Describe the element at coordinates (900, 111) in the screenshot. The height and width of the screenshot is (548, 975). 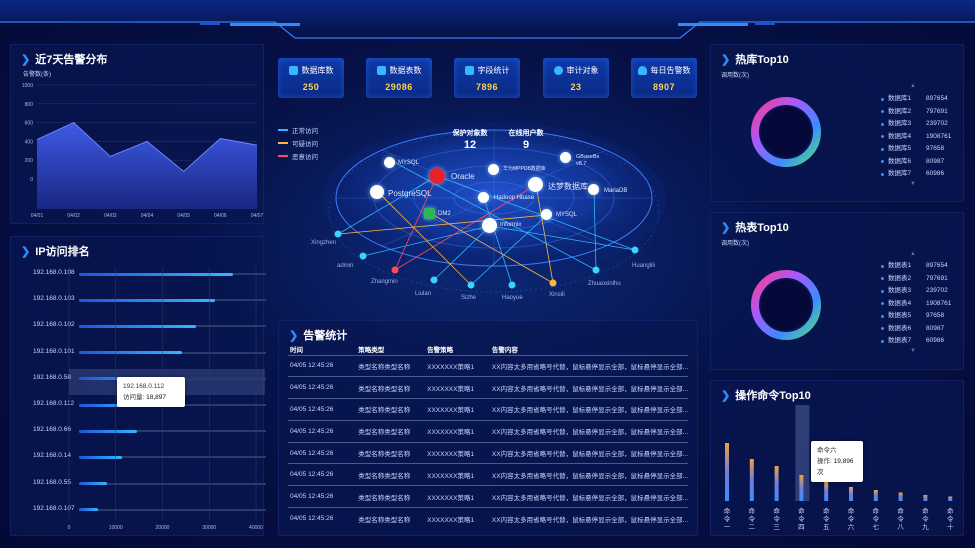
I see `legend-name: 数据库2` at that location.